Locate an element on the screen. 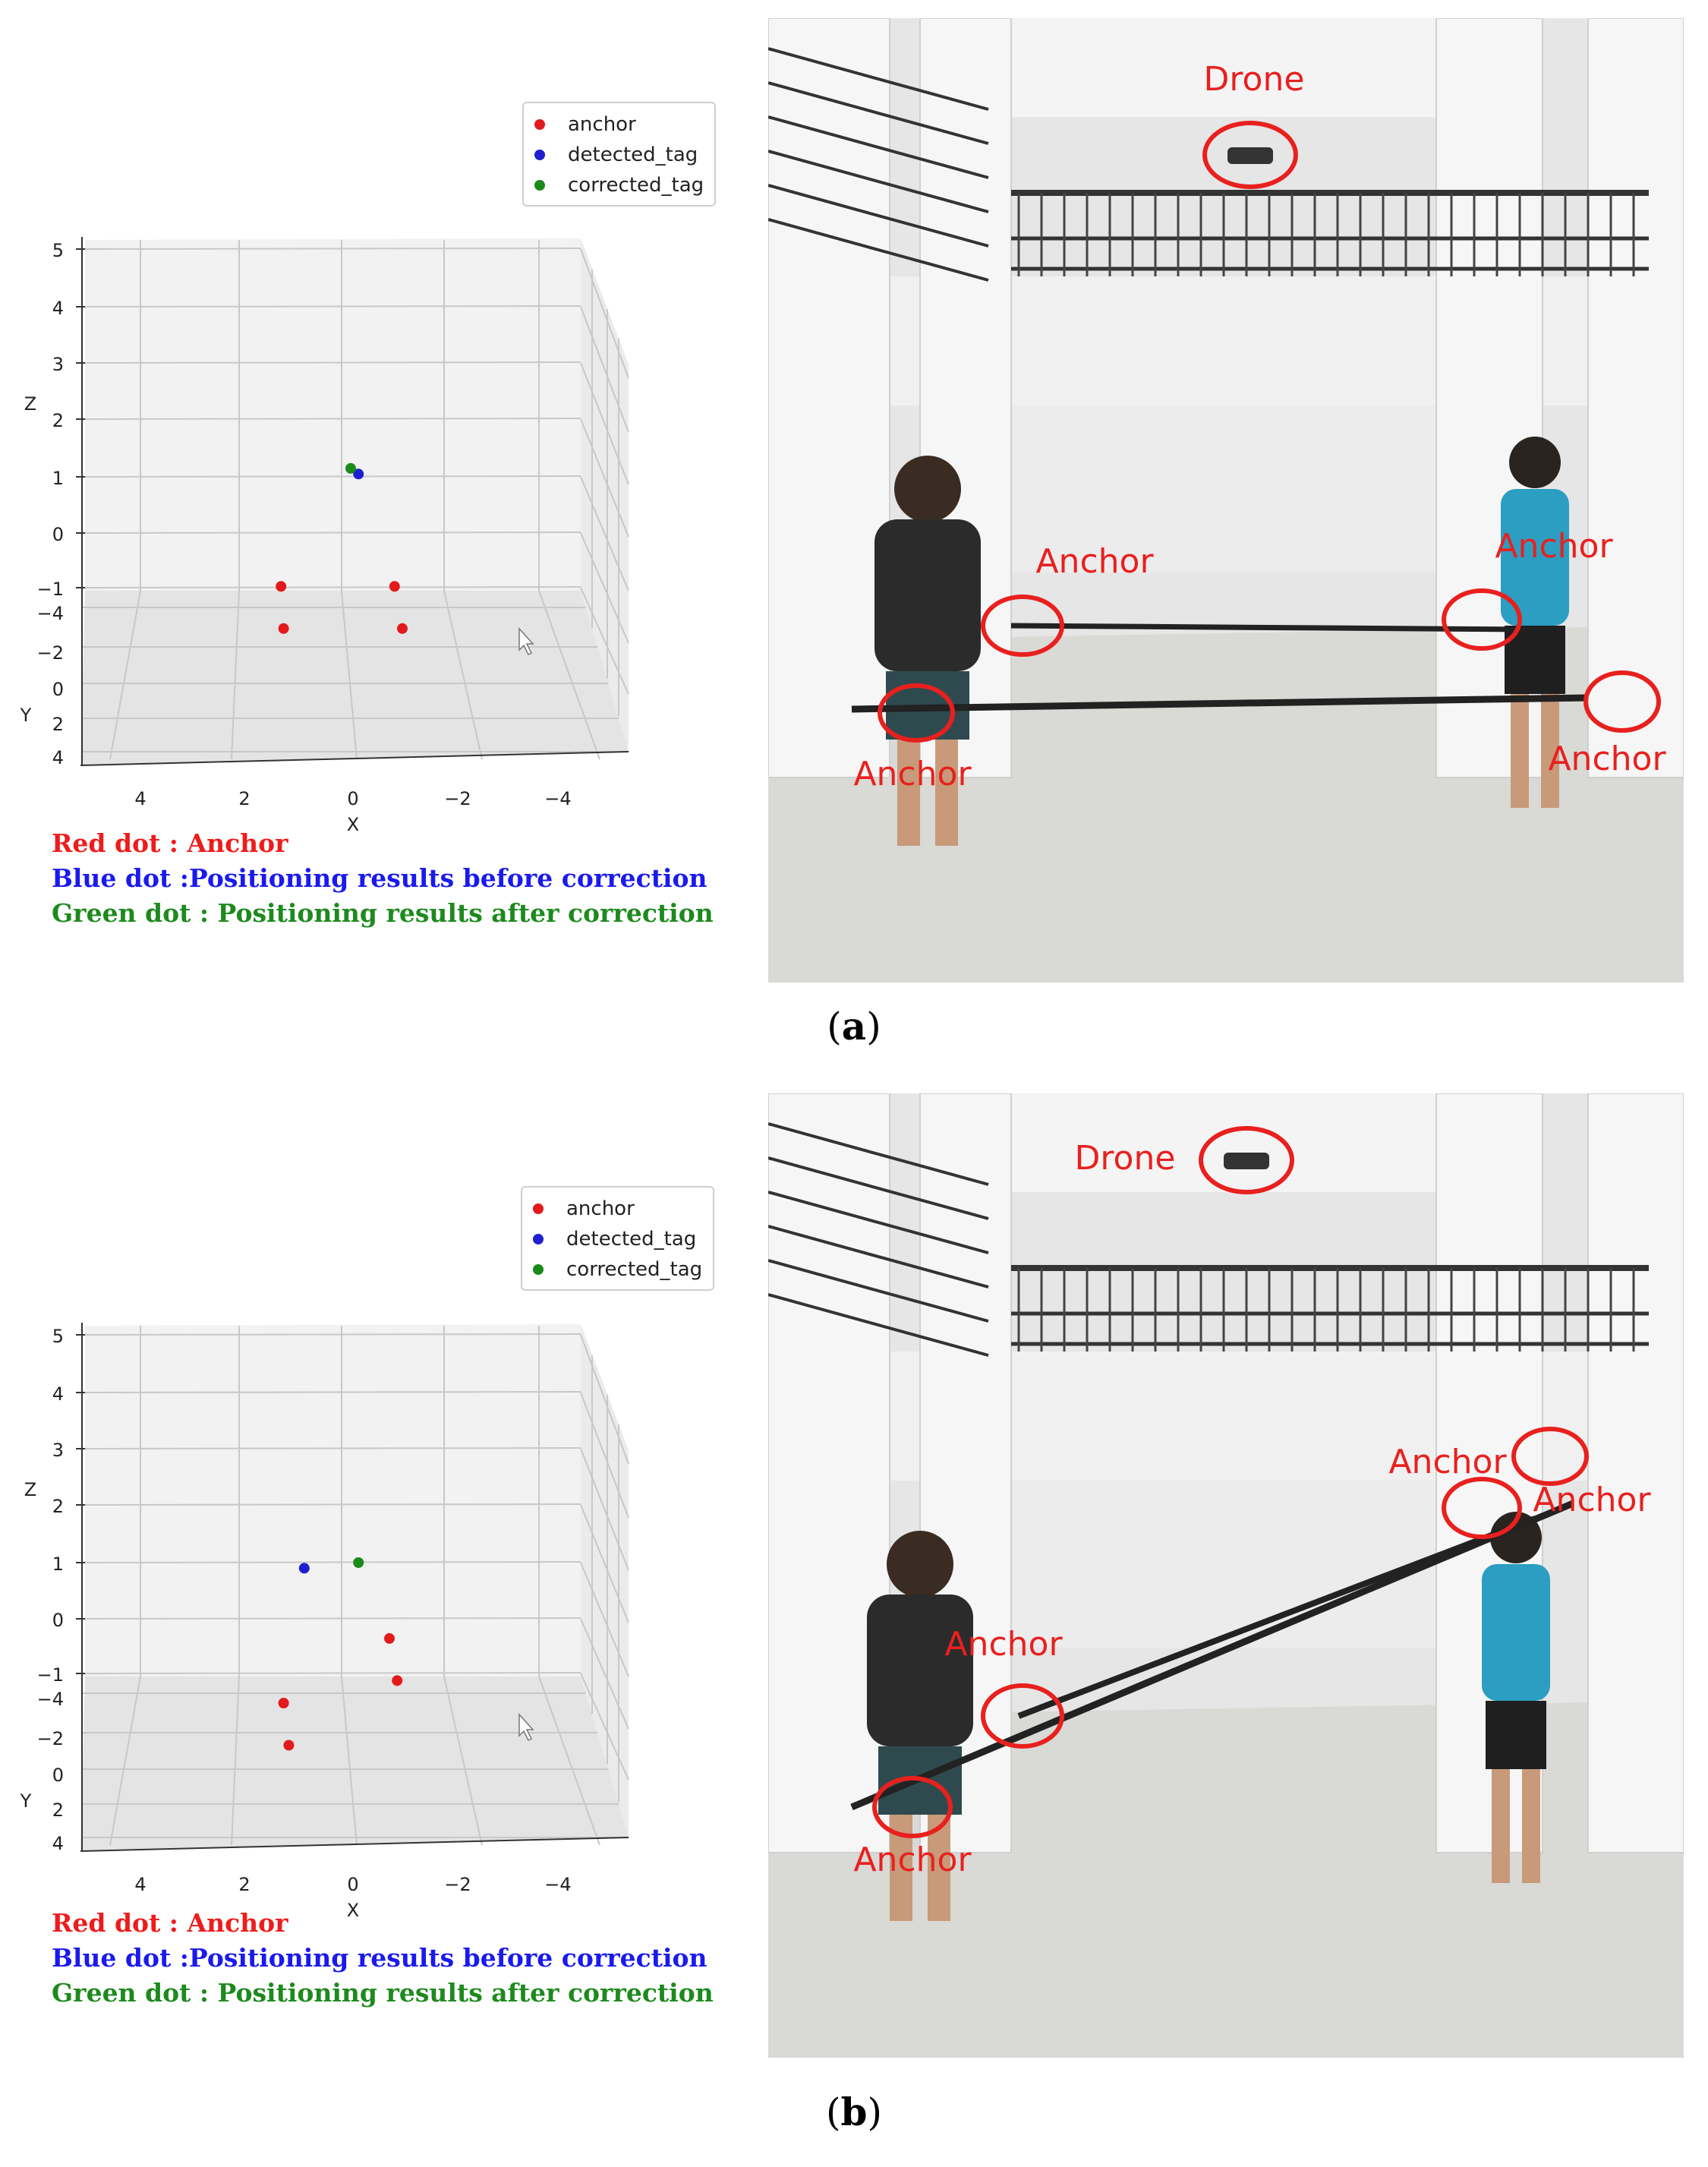 The height and width of the screenshot is (2167, 1708). z-tick-label: 5 is located at coordinates (58, 250).